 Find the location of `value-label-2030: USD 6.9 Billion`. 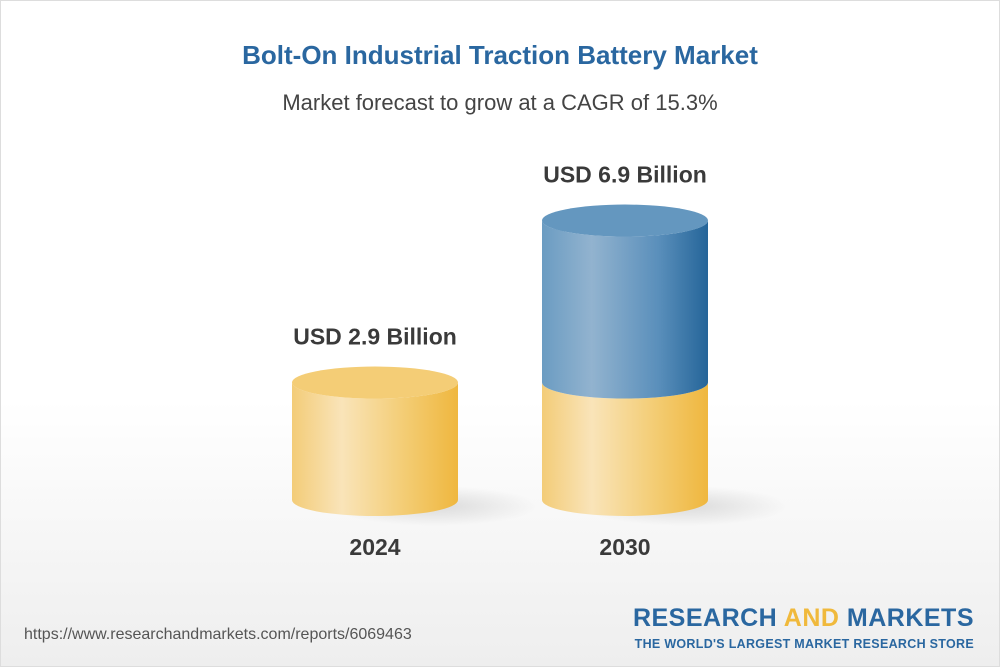

value-label-2030: USD 6.9 Billion is located at coordinates (625, 175).